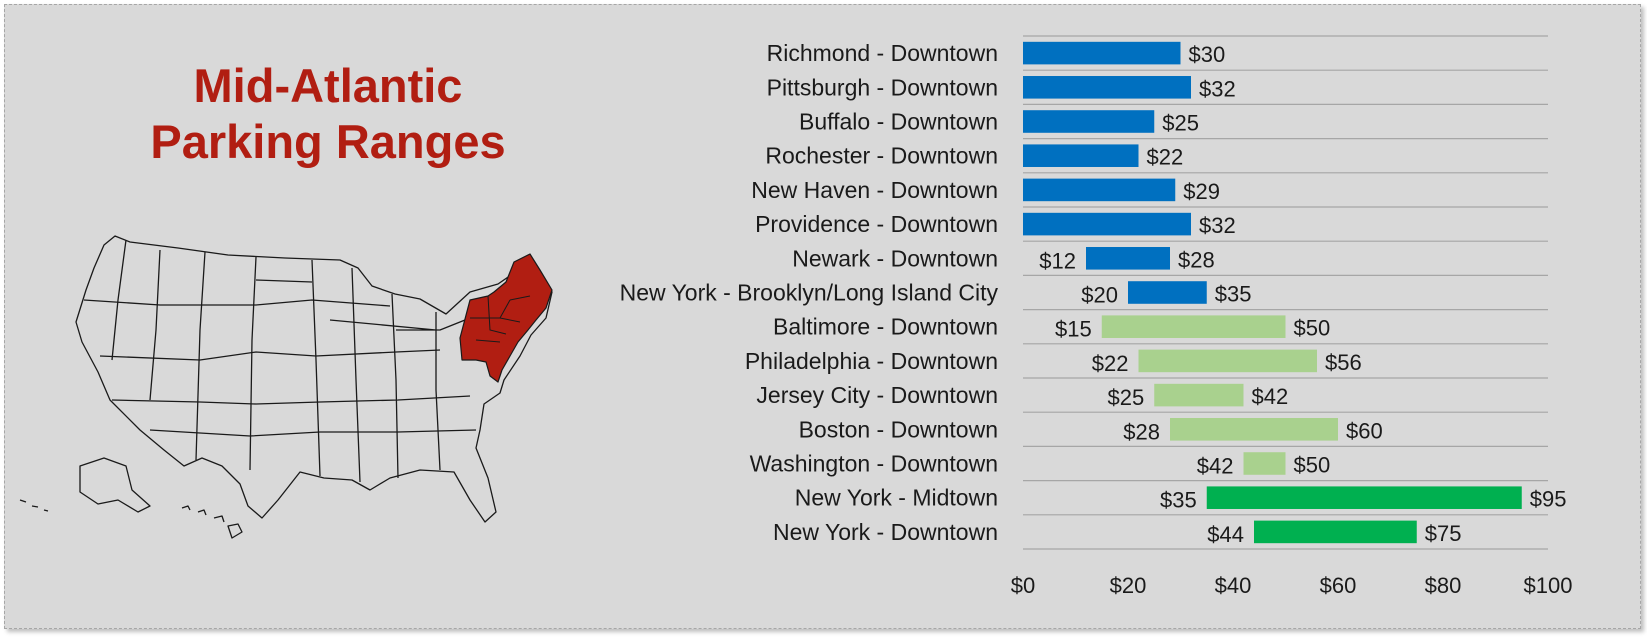 This screenshot has width=1647, height=639. What do you see at coordinates (1180, 123) in the screenshot?
I see `high-value-label: $25` at bounding box center [1180, 123].